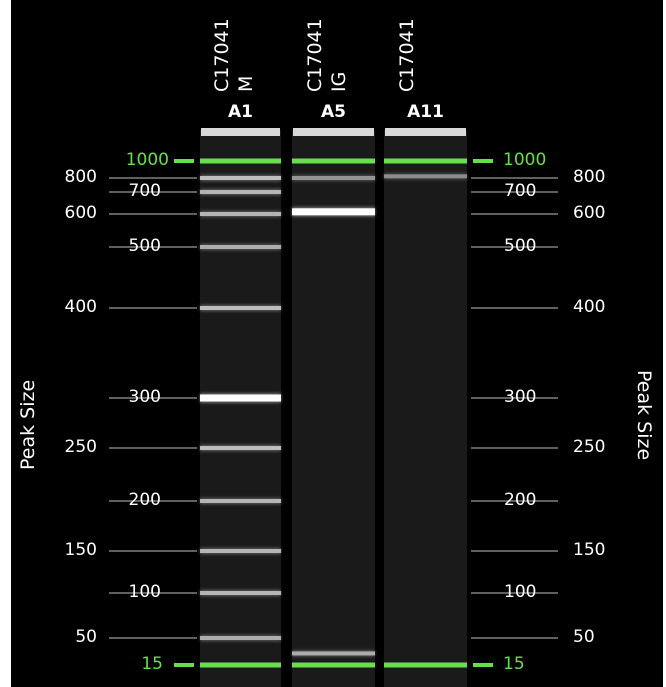  I want to click on left-tick-label: 800, so click(80, 177).